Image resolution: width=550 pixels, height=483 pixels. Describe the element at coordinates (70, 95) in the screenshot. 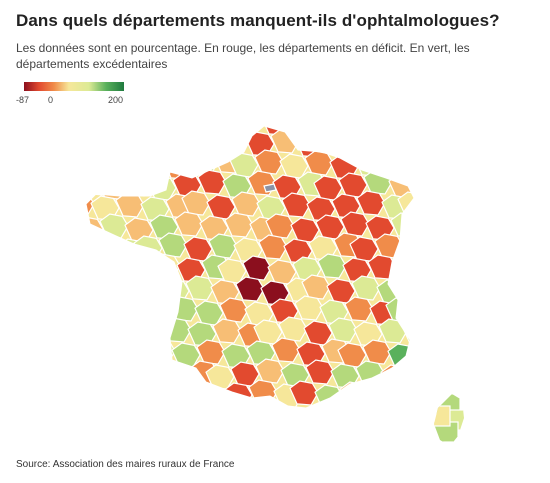

I see `color-legend: -87 0 200` at that location.